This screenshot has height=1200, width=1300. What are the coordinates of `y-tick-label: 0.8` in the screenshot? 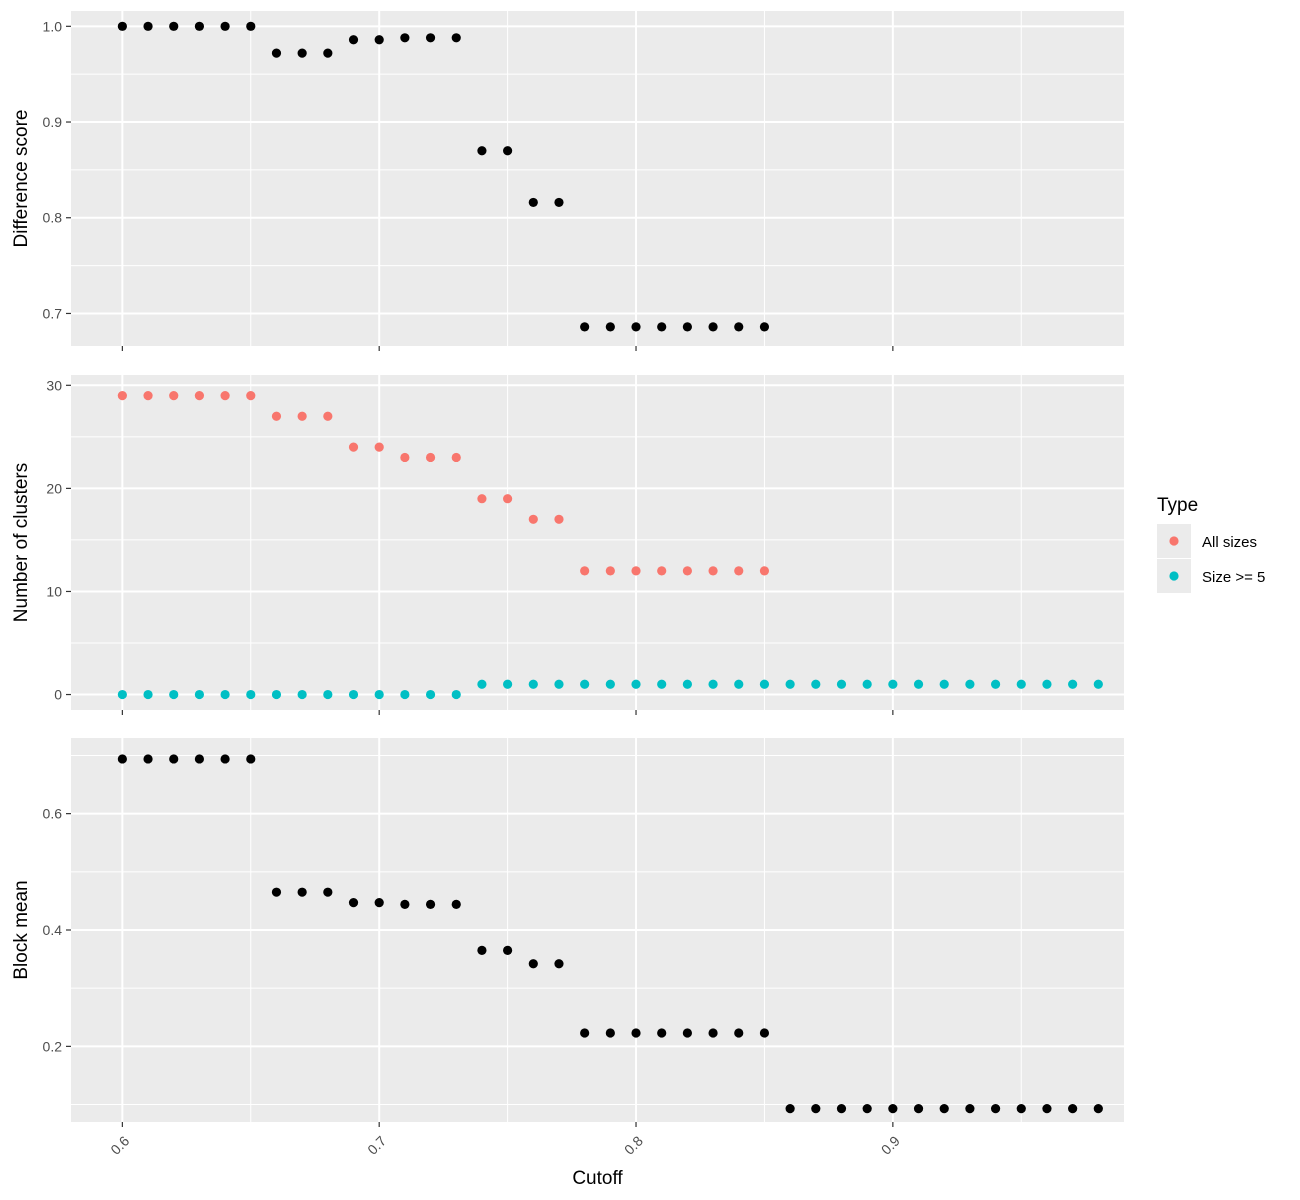 It's located at (53, 218).